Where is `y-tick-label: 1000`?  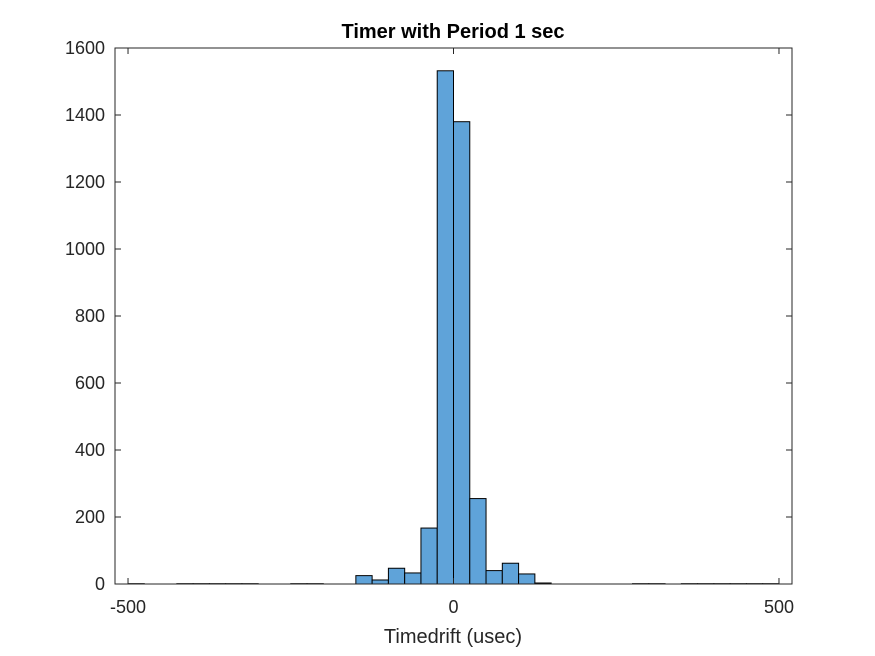
y-tick-label: 1000 is located at coordinates (85, 249).